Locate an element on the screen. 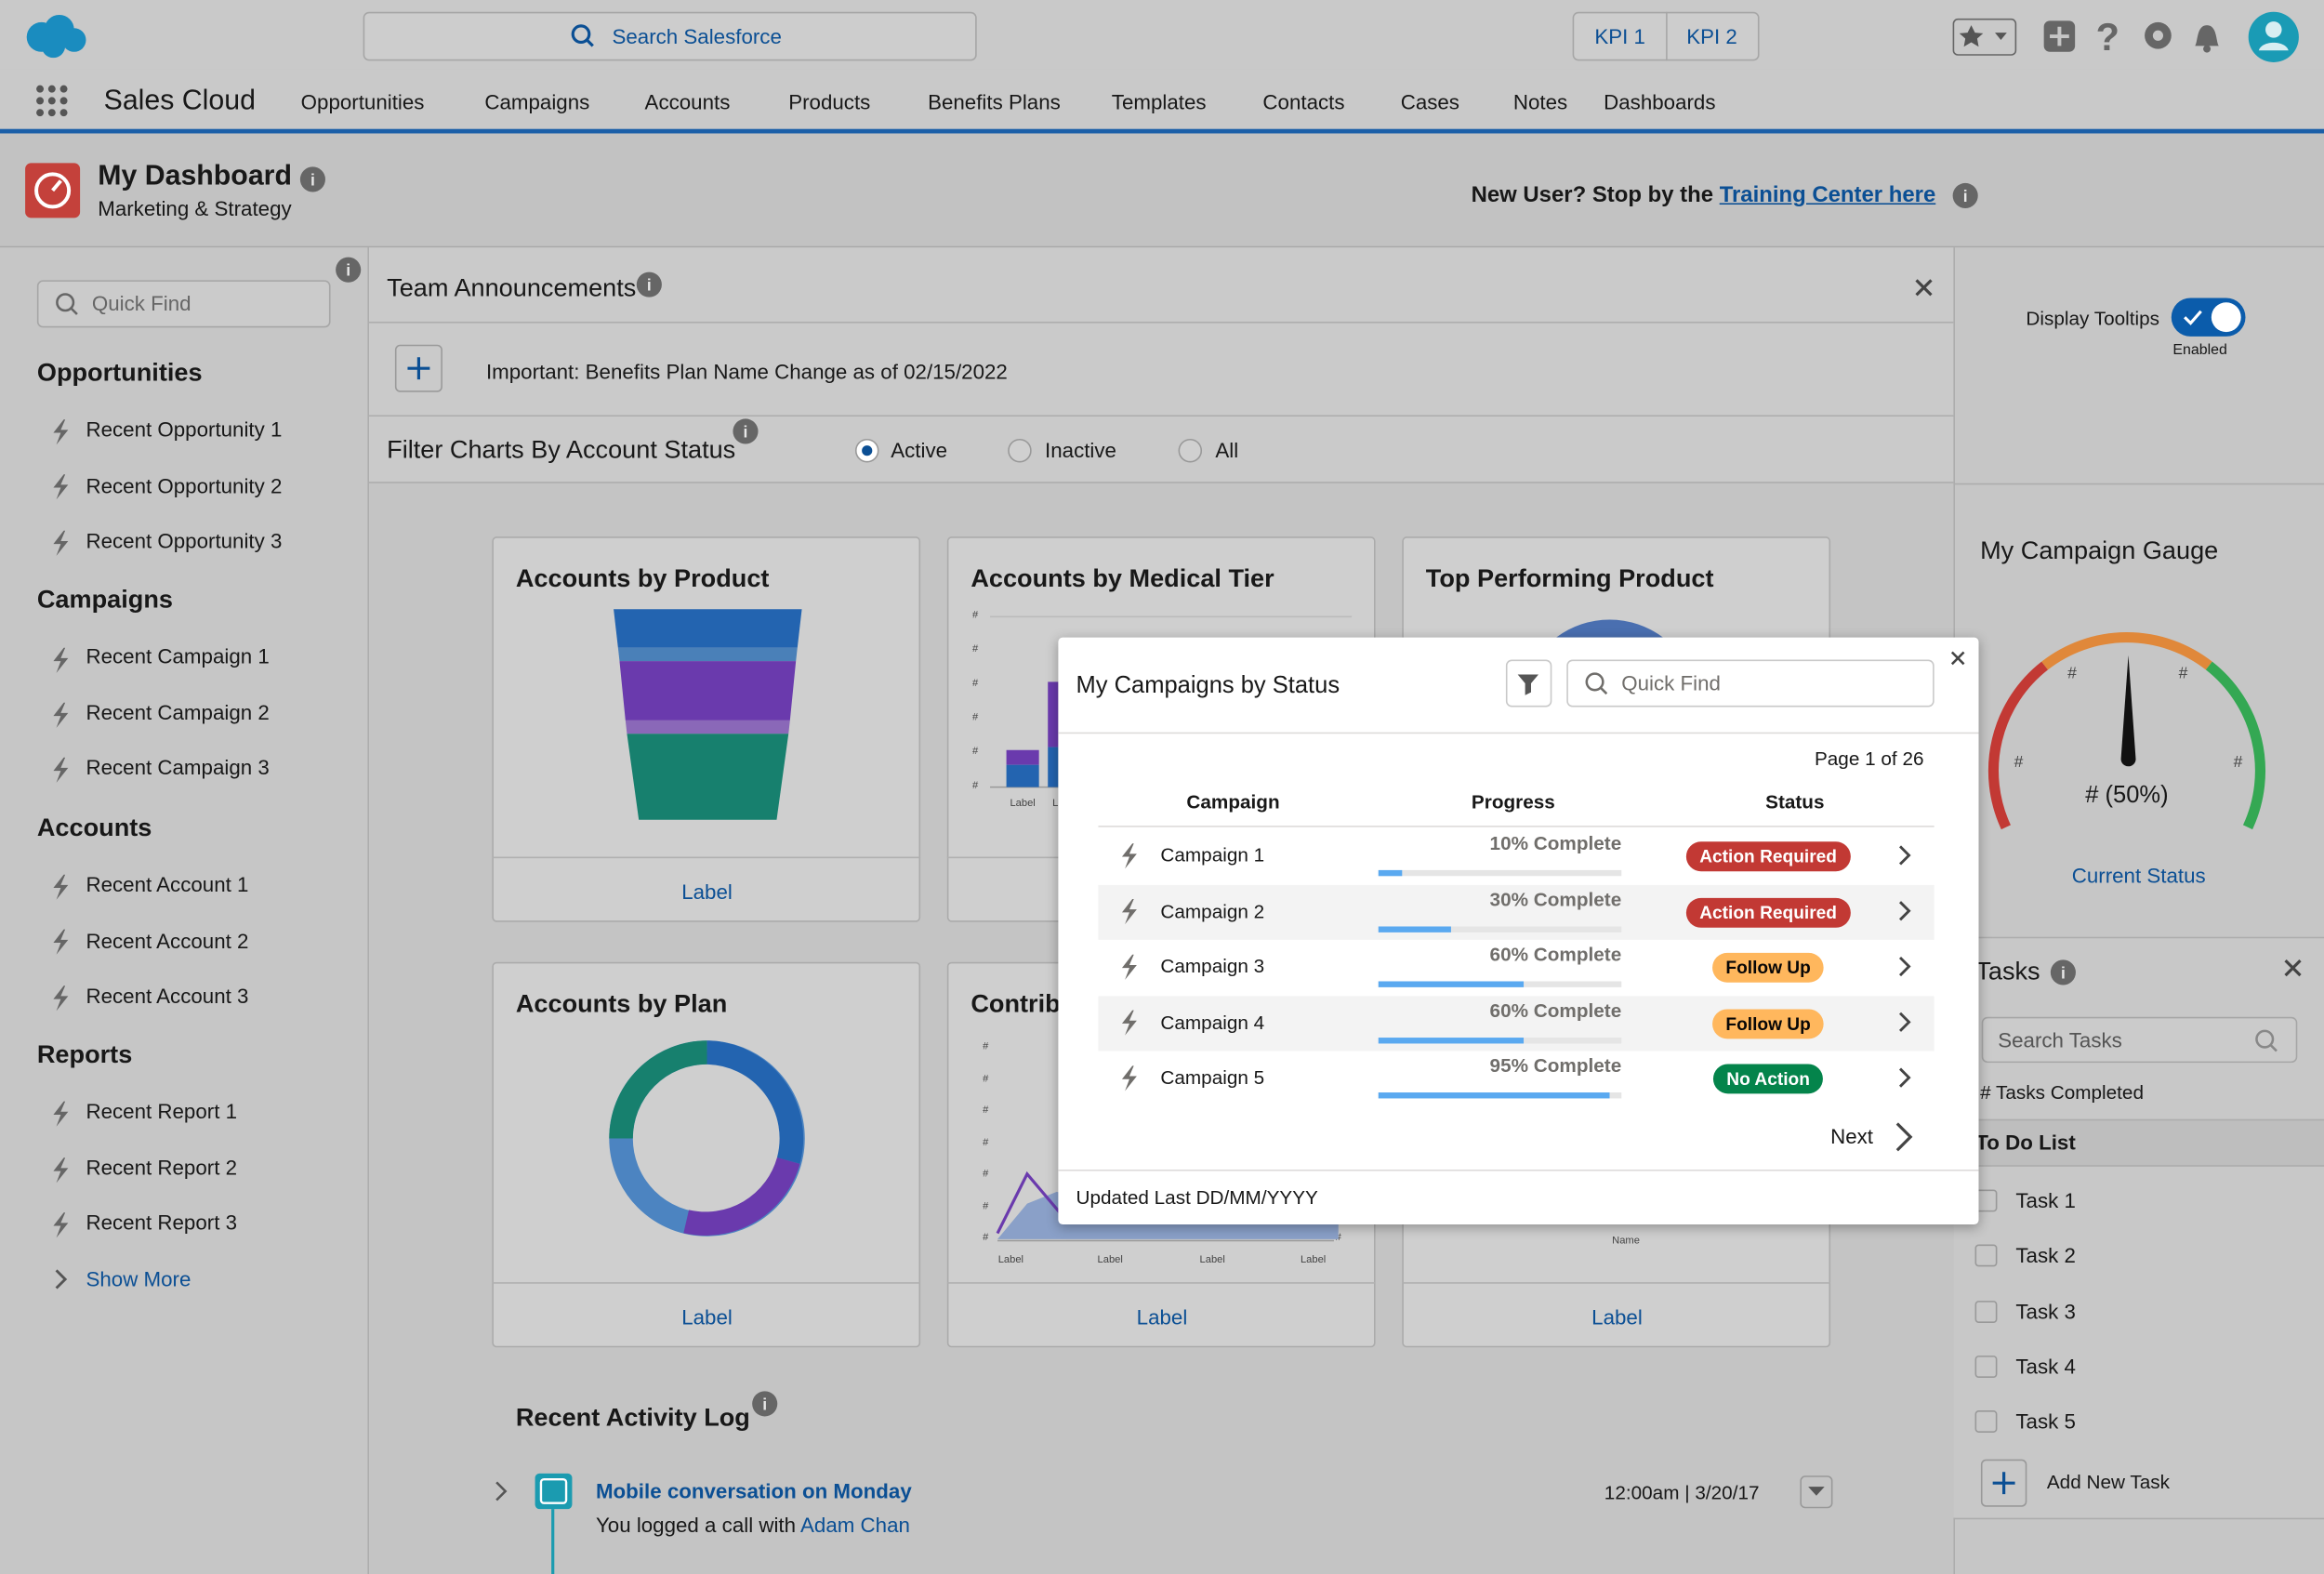 This screenshot has width=2324, height=1574. top-bar is located at coordinates (1162, 35).